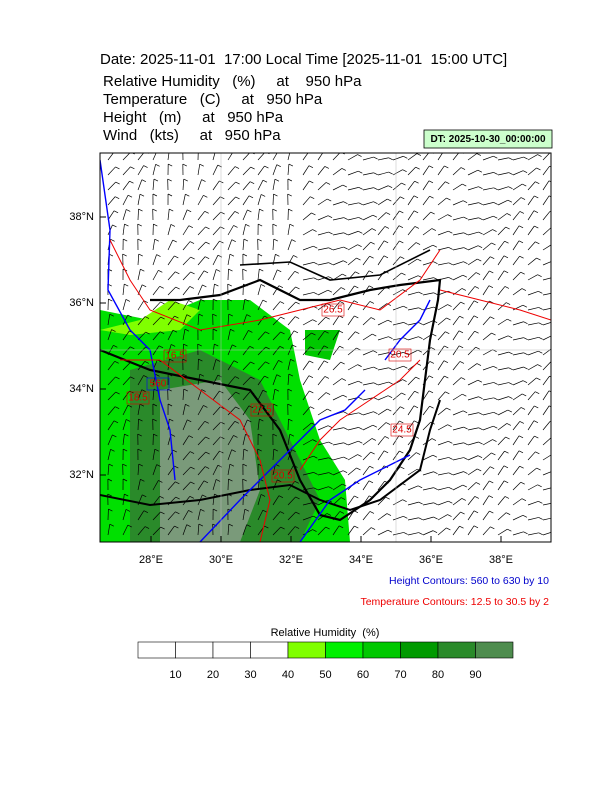  What do you see at coordinates (291, 560) in the screenshot?
I see `lon-label: 32°E` at bounding box center [291, 560].